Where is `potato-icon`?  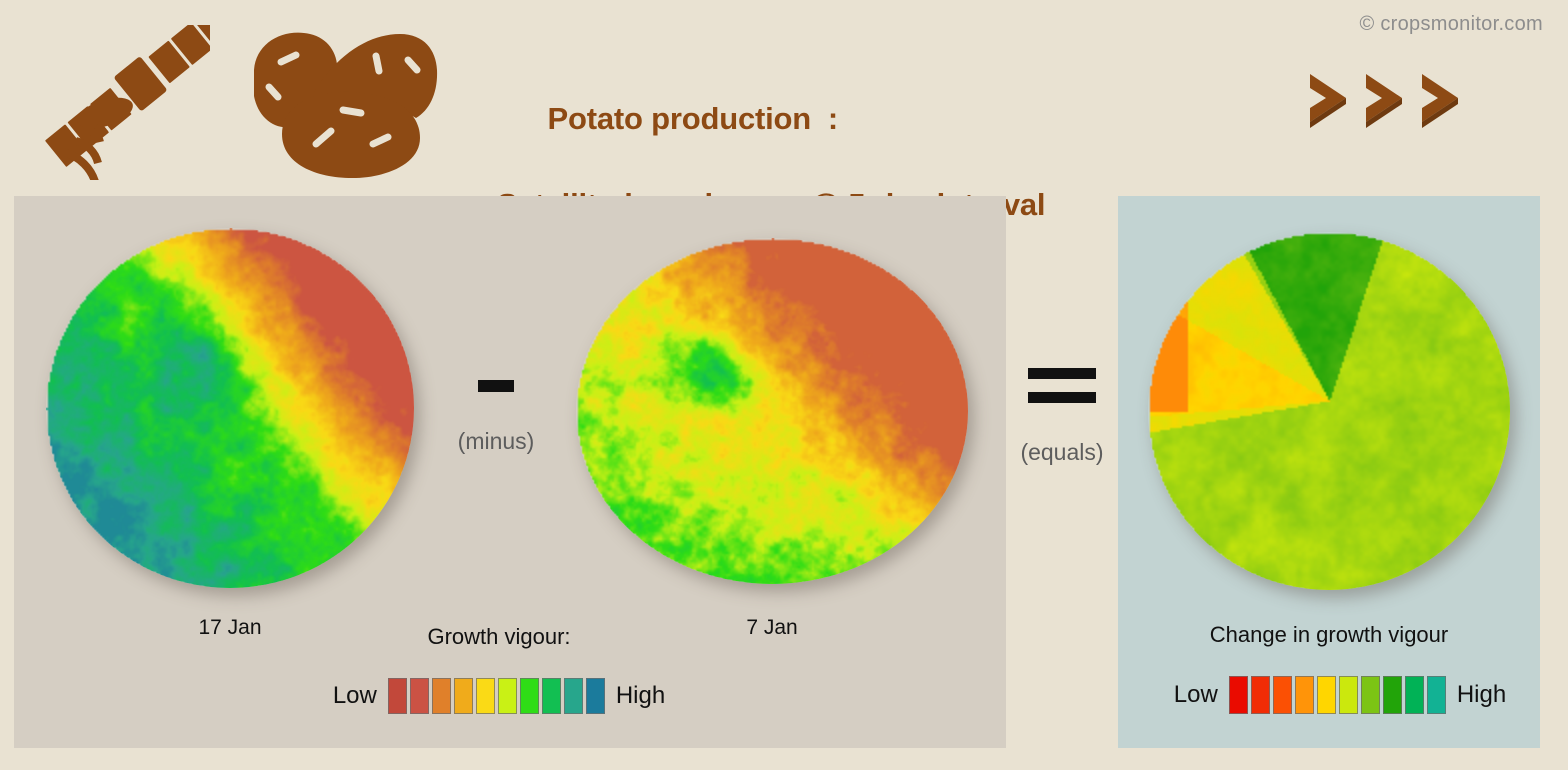
potato-icon is located at coordinates (342, 102).